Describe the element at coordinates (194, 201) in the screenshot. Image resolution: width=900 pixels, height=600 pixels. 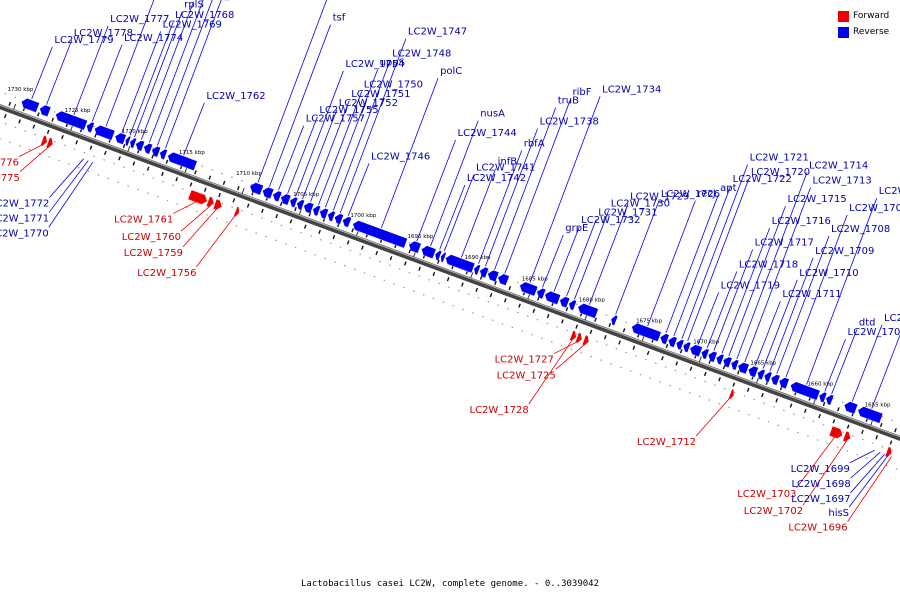
I see `forward-gene-shade` at that location.